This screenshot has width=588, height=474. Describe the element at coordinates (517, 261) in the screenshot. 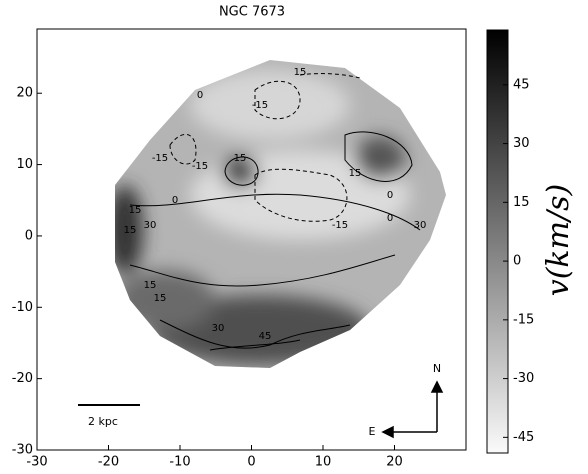

I see `colorbar-tick-label: 0` at that location.